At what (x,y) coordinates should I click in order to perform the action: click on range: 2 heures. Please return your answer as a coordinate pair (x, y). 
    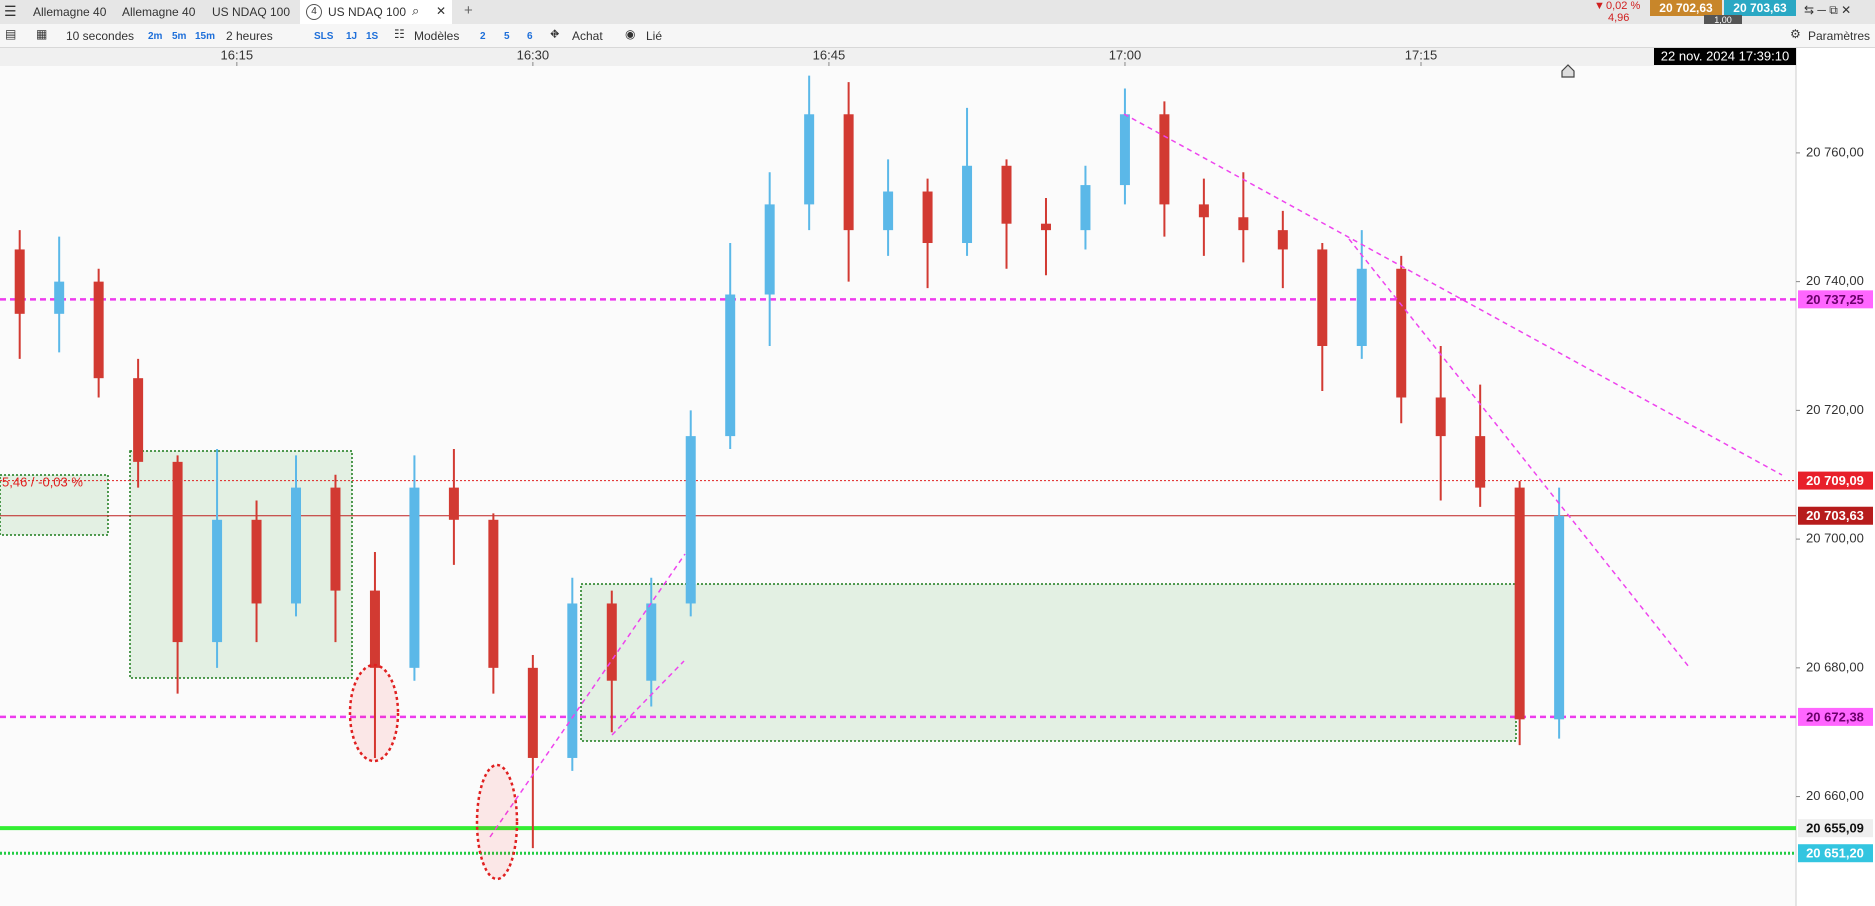
    Looking at the image, I should click on (249, 36).